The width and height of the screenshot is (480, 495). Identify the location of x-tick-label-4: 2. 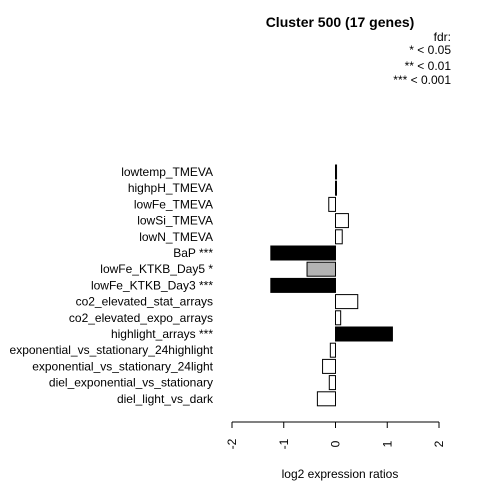
(439, 443).